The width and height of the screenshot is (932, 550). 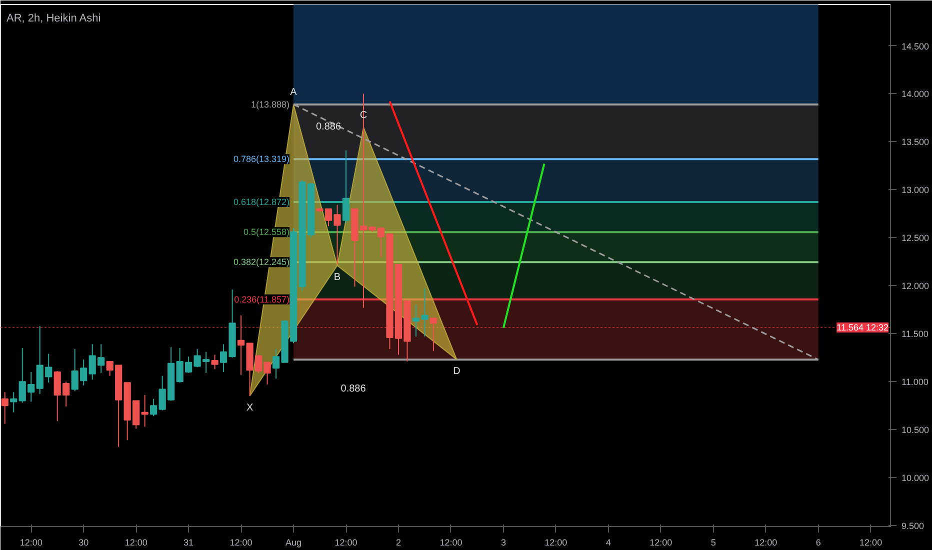 What do you see at coordinates (915, 334) in the screenshot?
I see `y-tick-label: 11.500` at bounding box center [915, 334].